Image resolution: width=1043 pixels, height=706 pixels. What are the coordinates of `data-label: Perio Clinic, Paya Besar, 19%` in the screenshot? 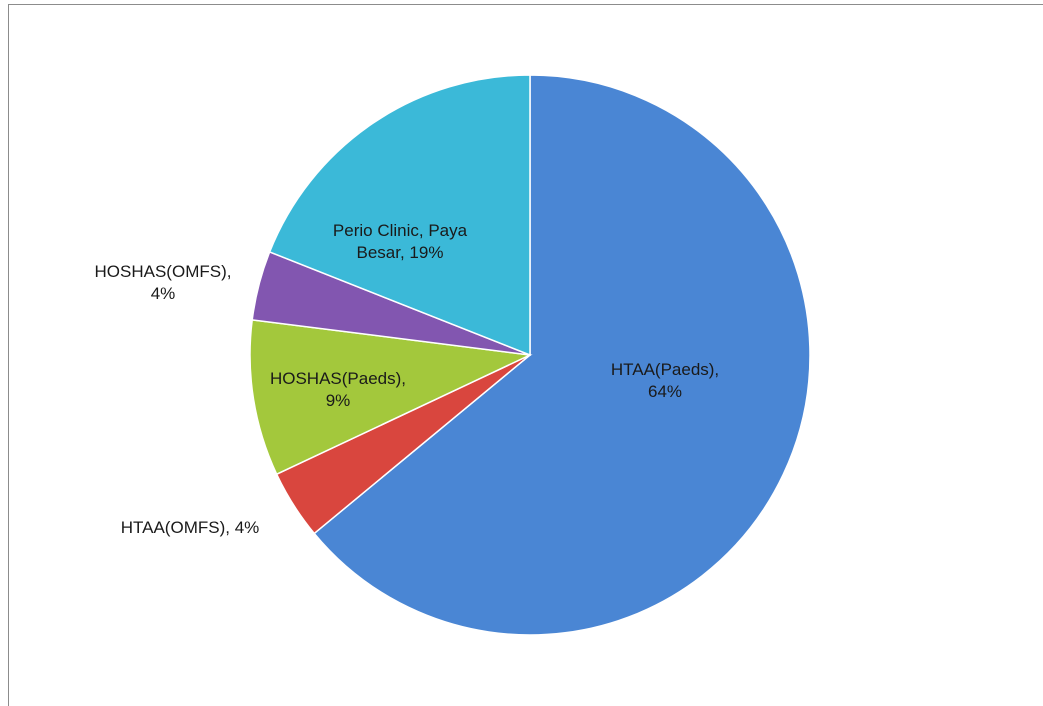 It's located at (400, 241).